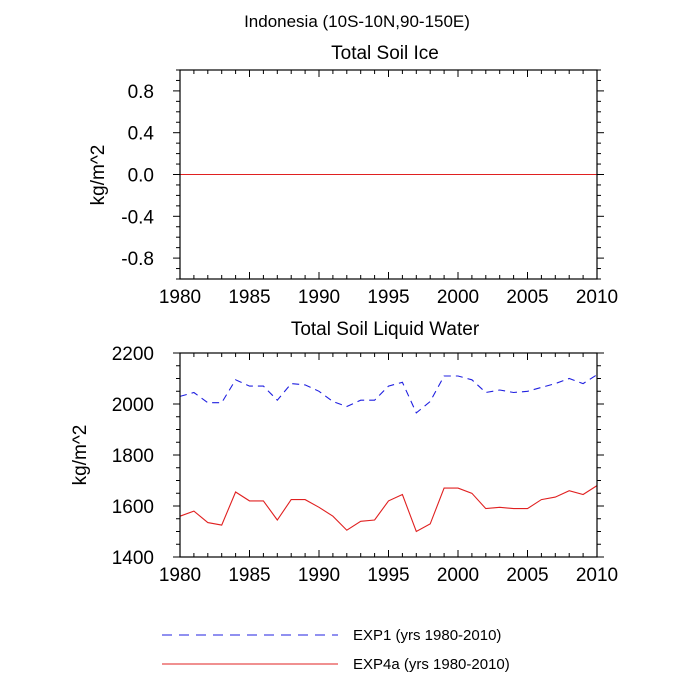  I want to click on y-tick-label: -0.8, so click(137, 259).